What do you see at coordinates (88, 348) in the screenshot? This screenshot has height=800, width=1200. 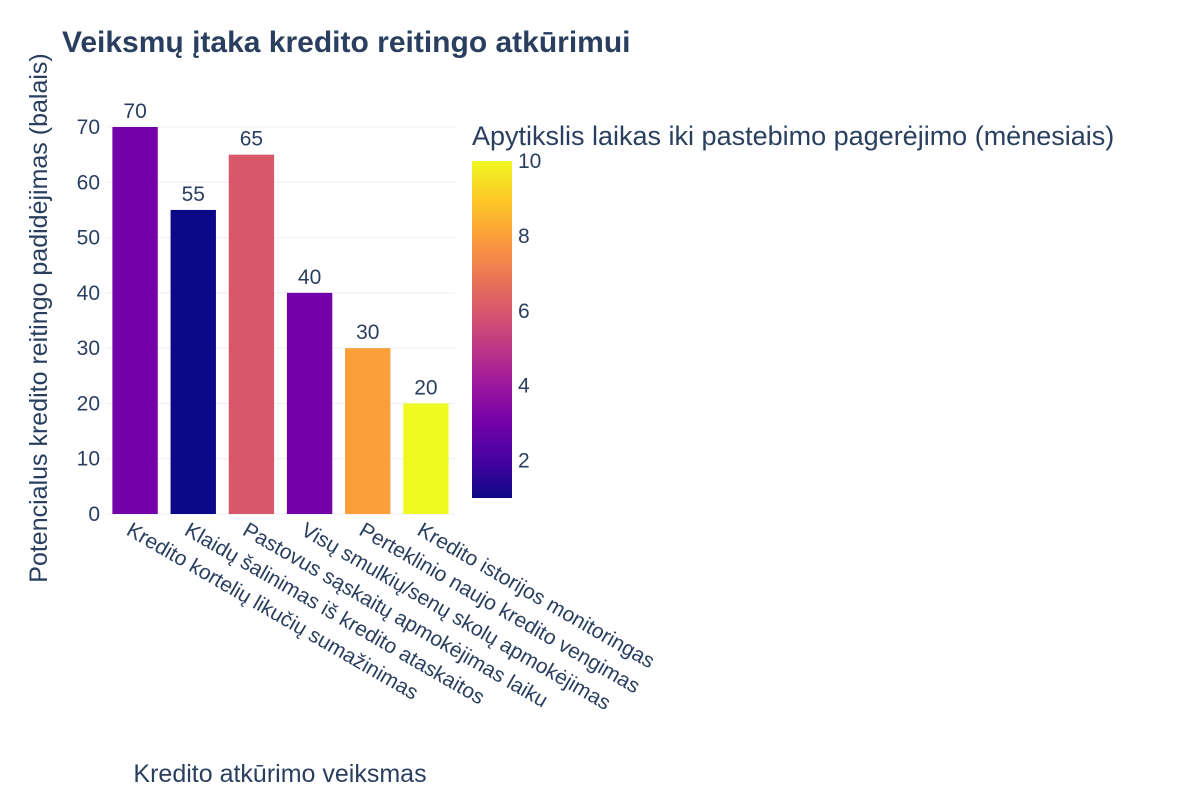 I see `y-tick-label: 30` at bounding box center [88, 348].